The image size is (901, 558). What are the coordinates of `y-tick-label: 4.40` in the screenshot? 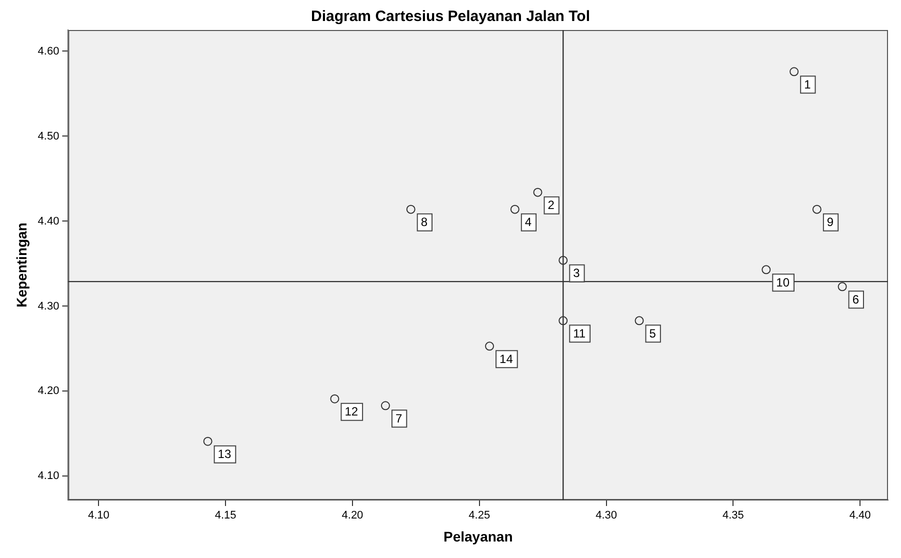 It's located at (49, 221).